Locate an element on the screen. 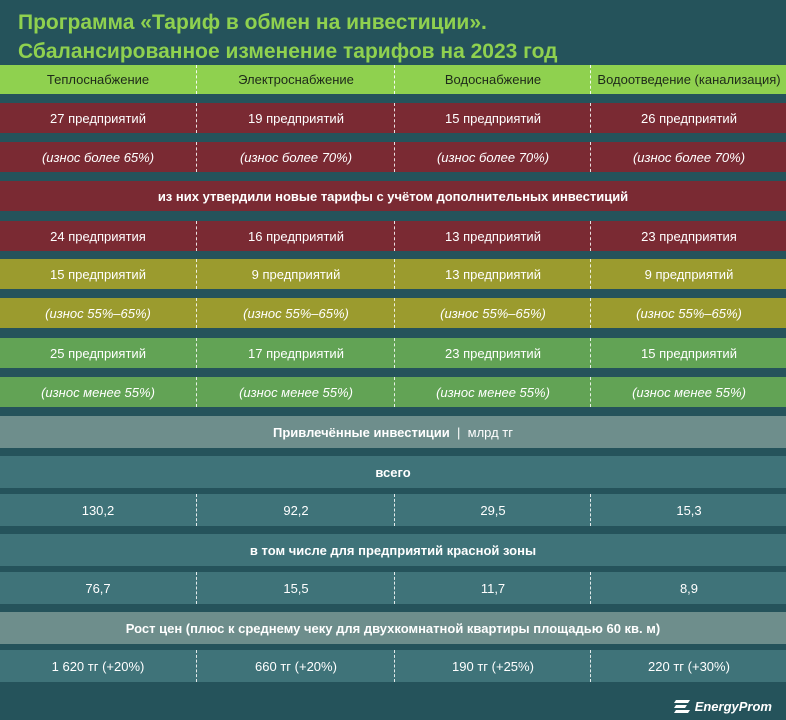 The height and width of the screenshot is (720, 786). table-cell: 23 предприятия is located at coordinates (688, 236).